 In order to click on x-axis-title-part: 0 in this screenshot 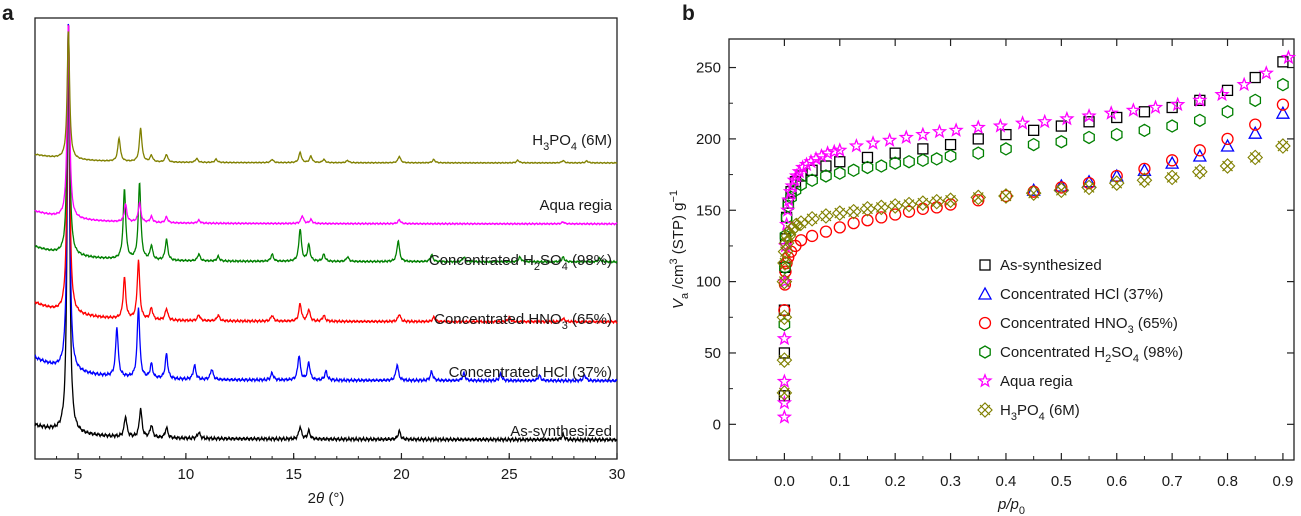, I will do `click(1022, 510)`.